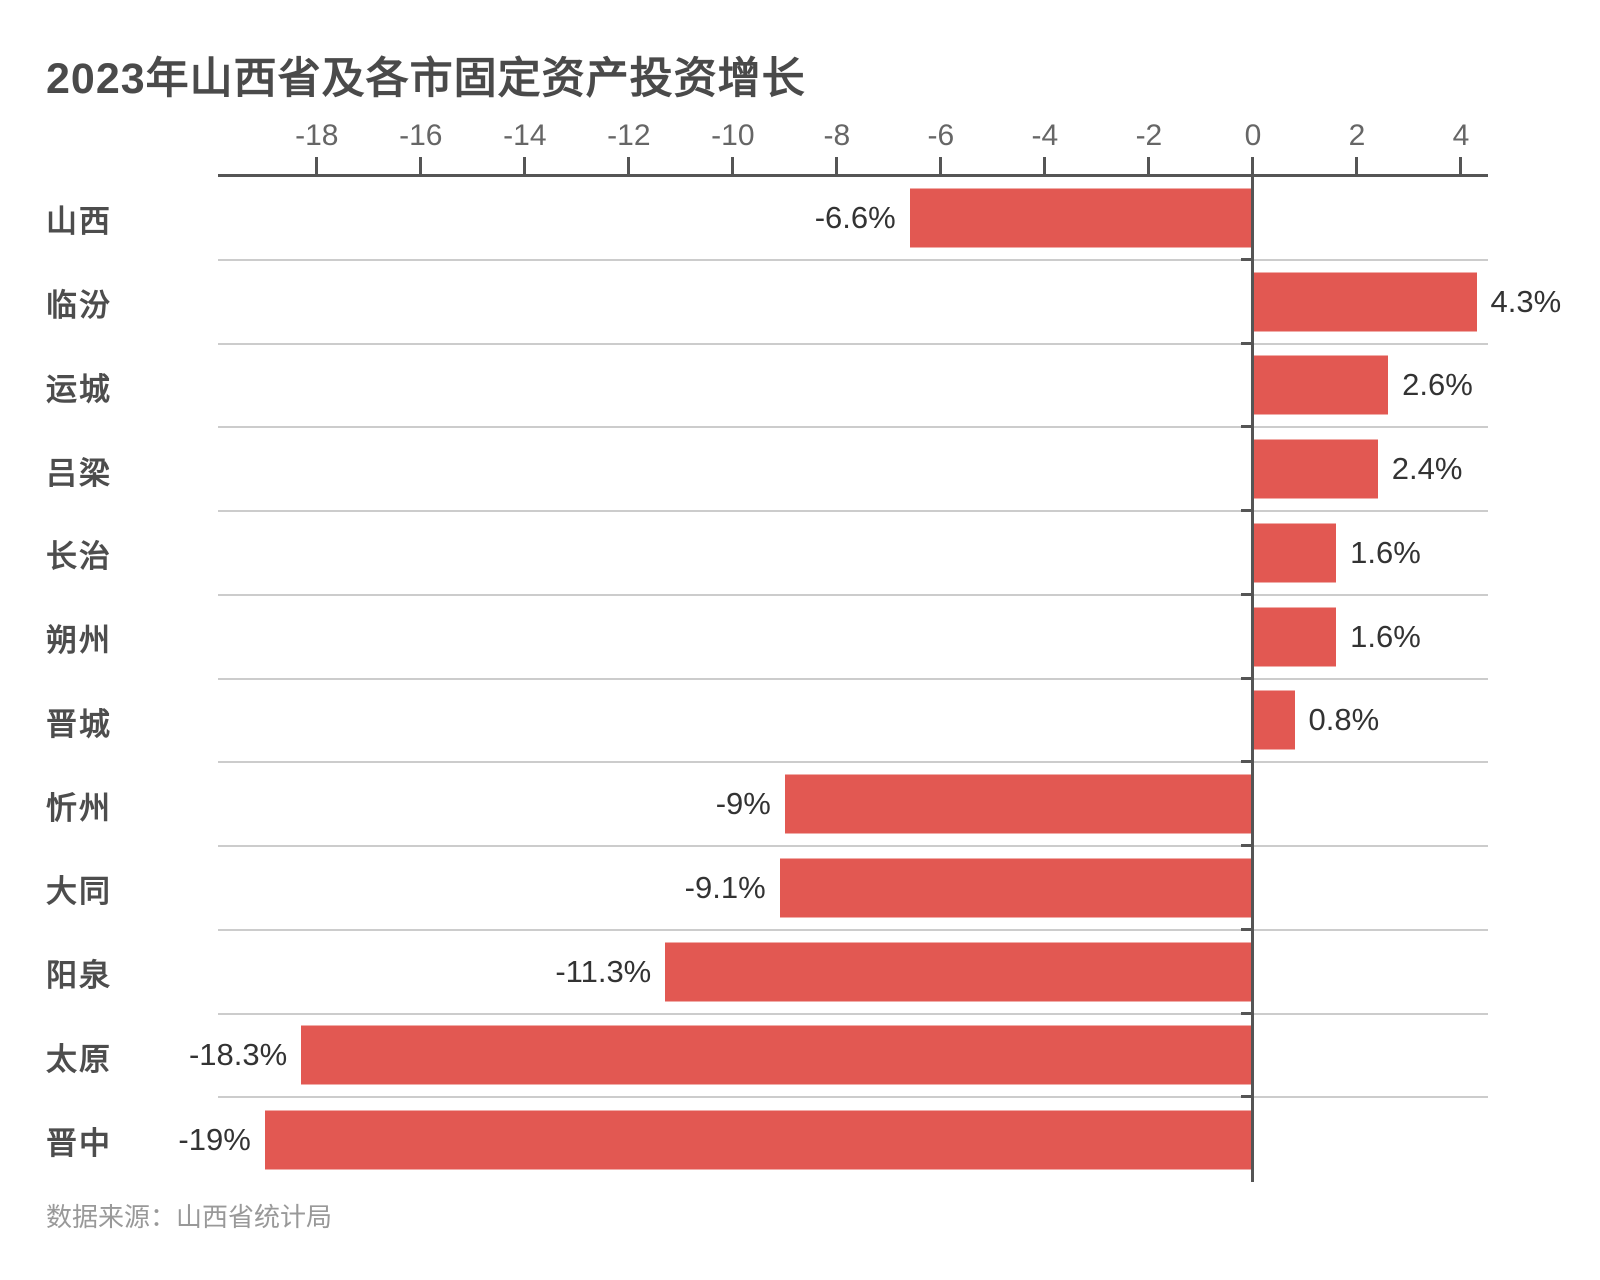 The height and width of the screenshot is (1280, 1600). Describe the element at coordinates (238, 1055) in the screenshot. I see `value-label: -18.3%` at that location.